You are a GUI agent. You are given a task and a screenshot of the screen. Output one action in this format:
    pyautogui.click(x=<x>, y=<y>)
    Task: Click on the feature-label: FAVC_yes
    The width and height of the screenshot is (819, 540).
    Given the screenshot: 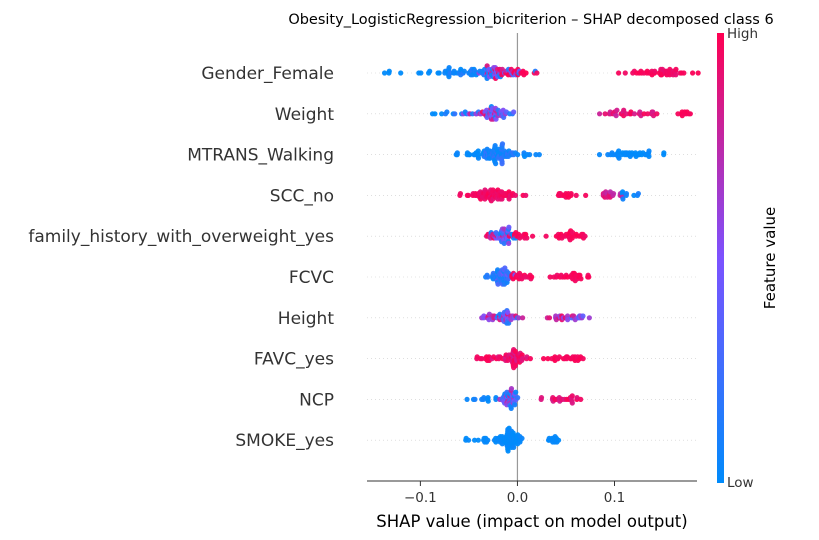 What is the action you would take?
    pyautogui.click(x=294, y=360)
    